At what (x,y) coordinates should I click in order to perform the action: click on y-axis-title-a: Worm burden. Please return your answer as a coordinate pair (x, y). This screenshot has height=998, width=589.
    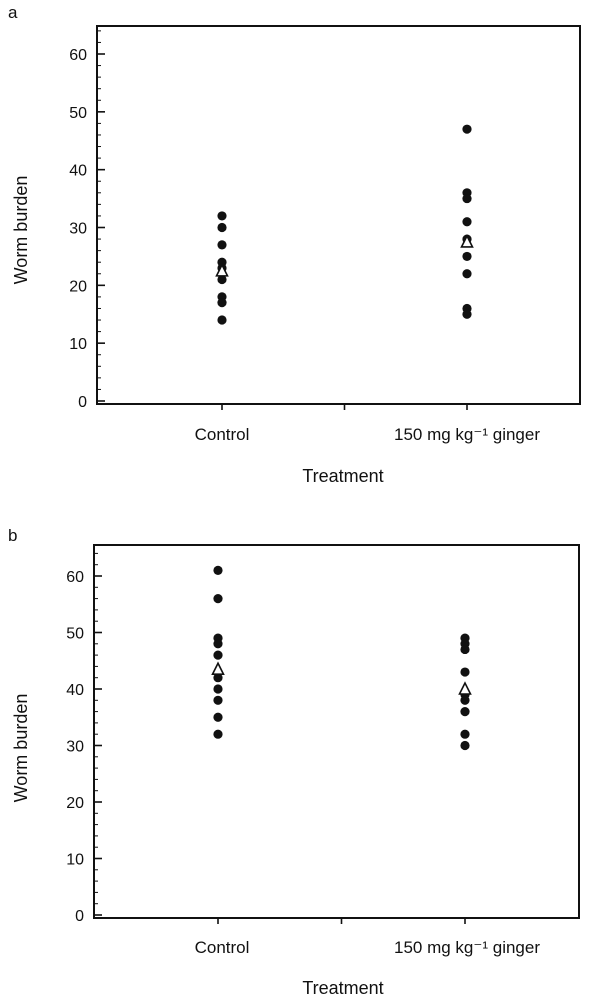
    Looking at the image, I should click on (21, 230).